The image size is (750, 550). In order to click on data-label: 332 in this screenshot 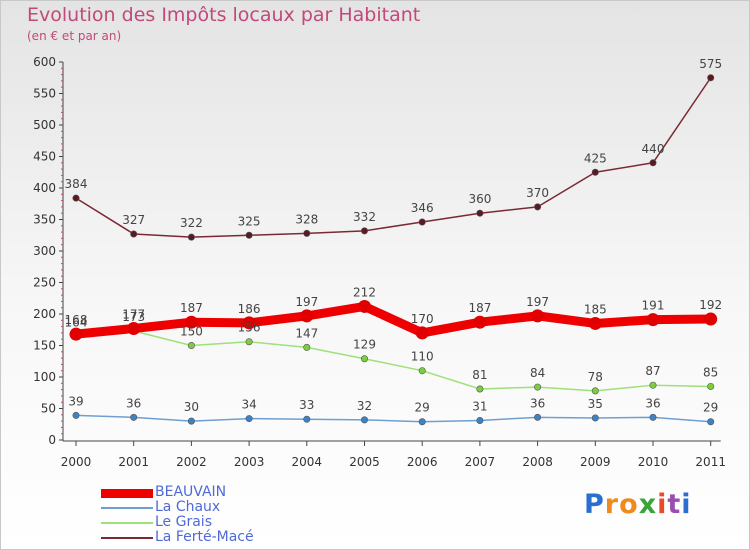, I will do `click(364, 217)`.